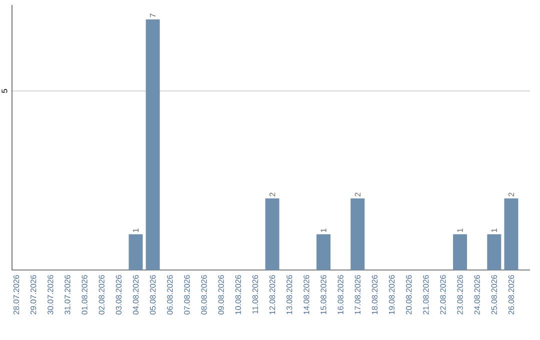 This screenshot has height=340, width=540. Describe the element at coordinates (341, 294) in the screenshot. I see `x-tick-label: 16.08.2026` at that location.